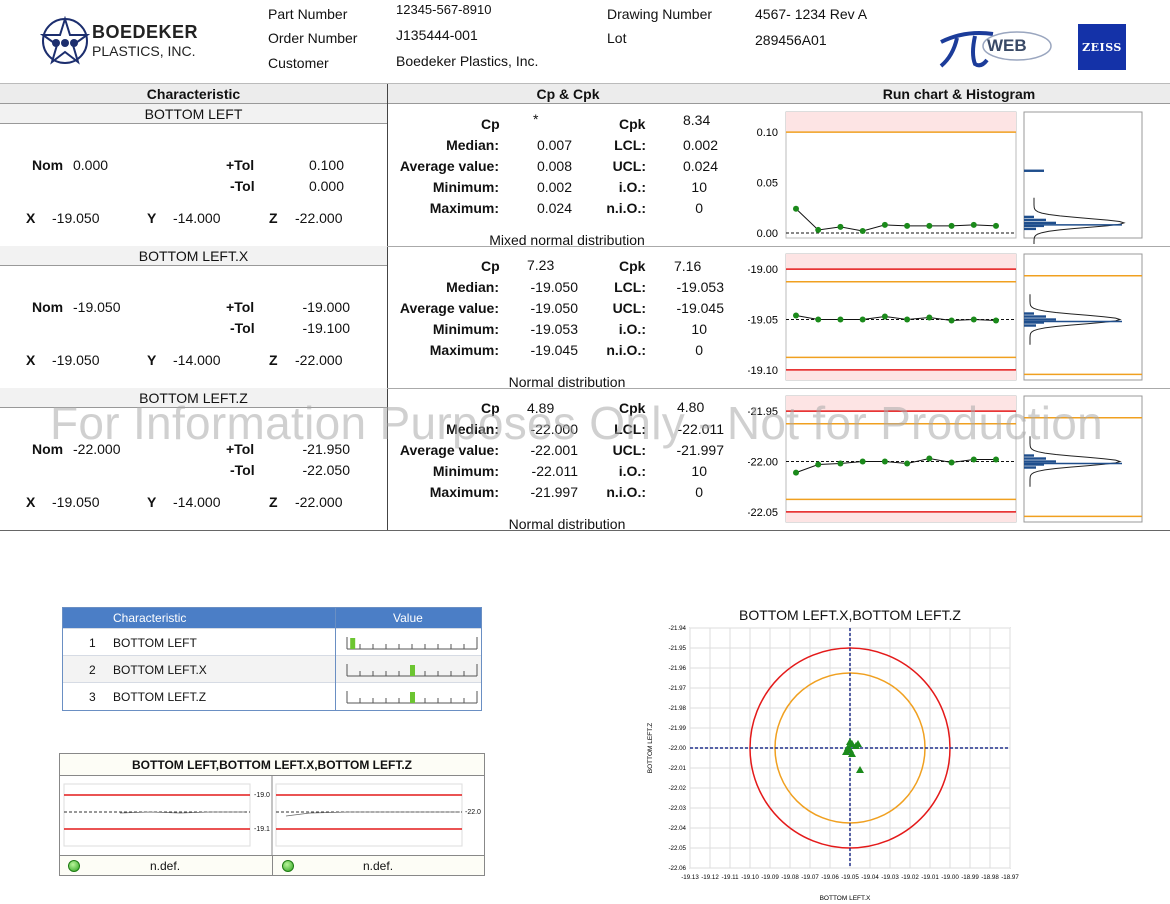 The width and height of the screenshot is (1170, 904). What do you see at coordinates (273, 502) in the screenshot?
I see `z-label: Z` at bounding box center [273, 502].